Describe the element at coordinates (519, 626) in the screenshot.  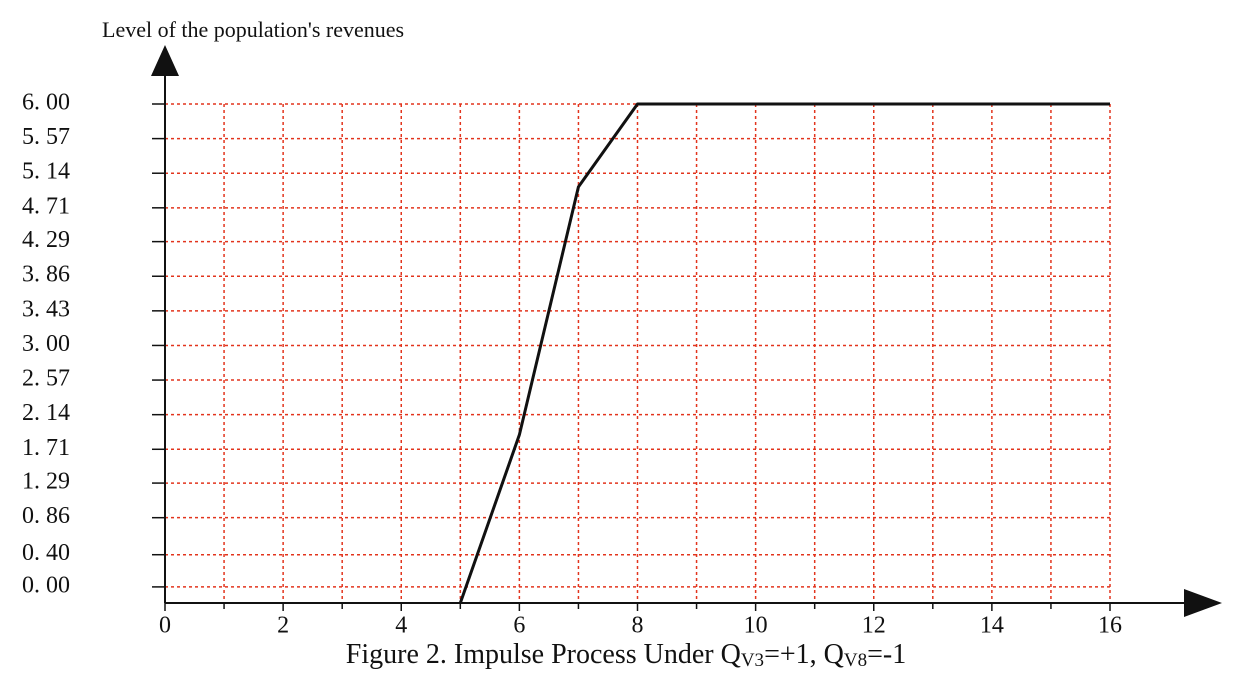
I see `x-tick-label: 6` at that location.